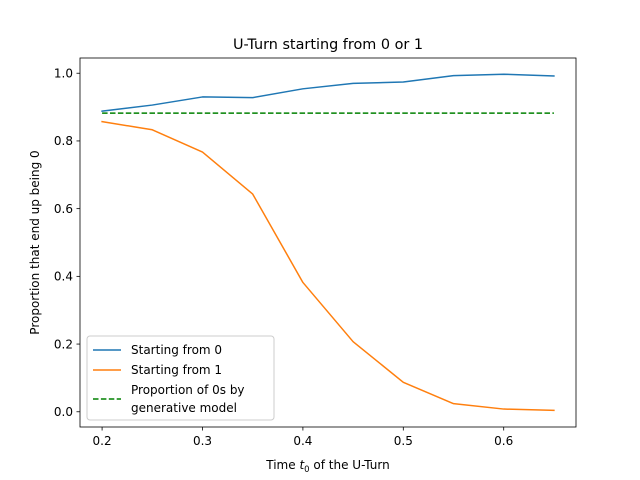  I want to click on legend-label-series-1: Starting from 1, so click(176, 370).